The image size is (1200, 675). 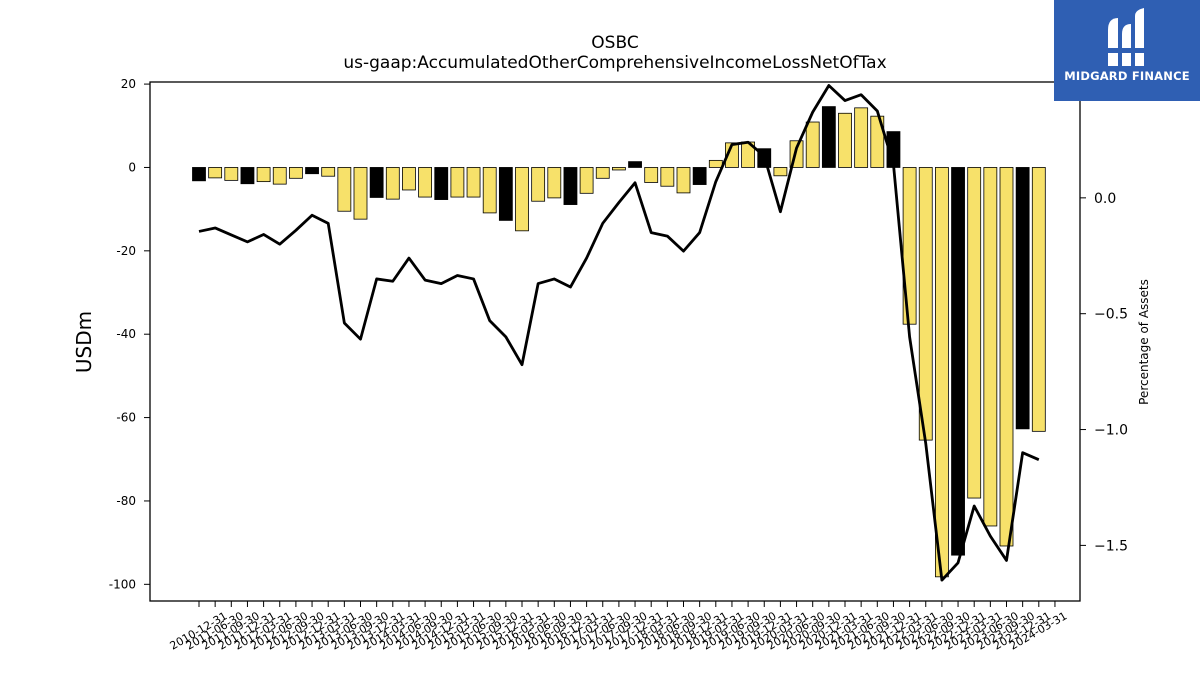 I want to click on y2-tick-label: −1.5, so click(x=1111, y=546).